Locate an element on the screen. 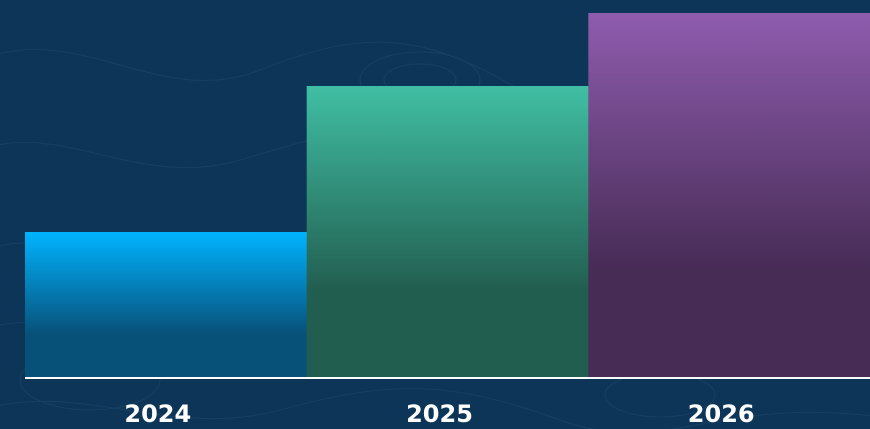 This screenshot has width=870, height=429. bar-2024 is located at coordinates (166, 305).